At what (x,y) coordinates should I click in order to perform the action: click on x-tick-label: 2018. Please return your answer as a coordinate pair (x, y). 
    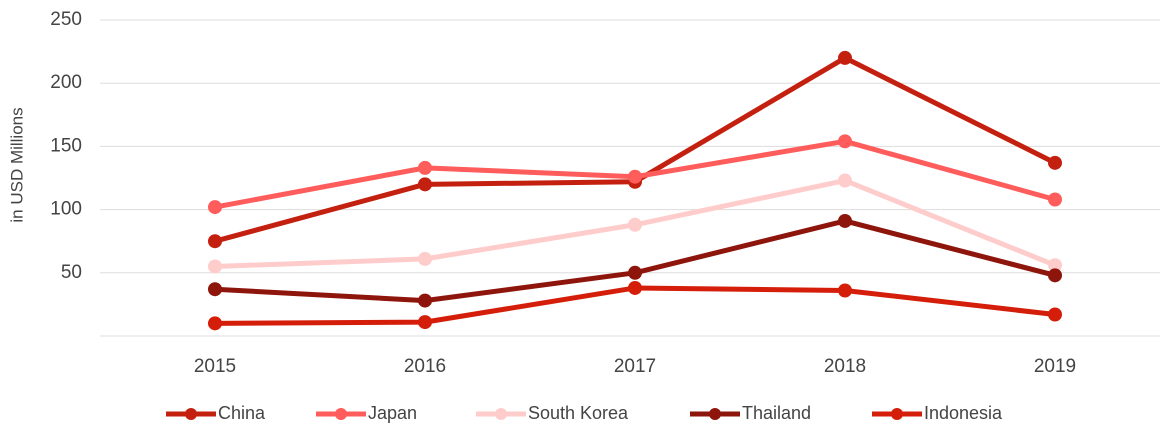
    Looking at the image, I should click on (845, 366).